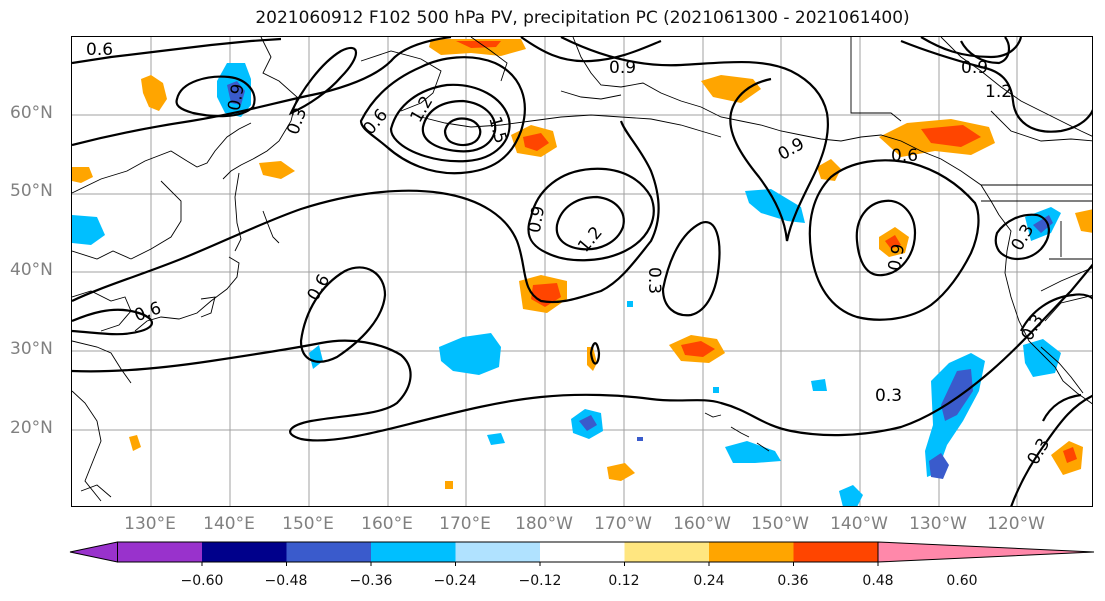 This screenshot has width=1105, height=601. What do you see at coordinates (455, 581) in the screenshot?
I see `colorbar-tick-label: −0.24` at bounding box center [455, 581].